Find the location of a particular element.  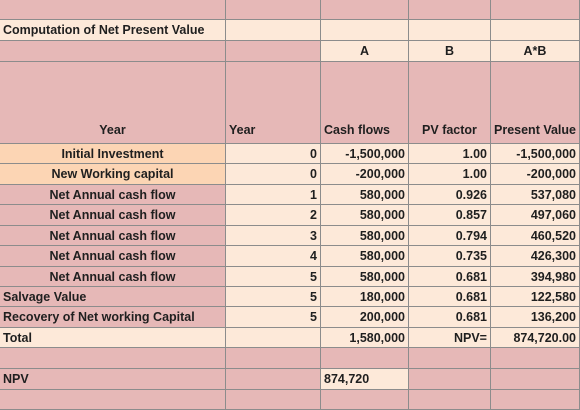

row-label: Total is located at coordinates (113, 338).